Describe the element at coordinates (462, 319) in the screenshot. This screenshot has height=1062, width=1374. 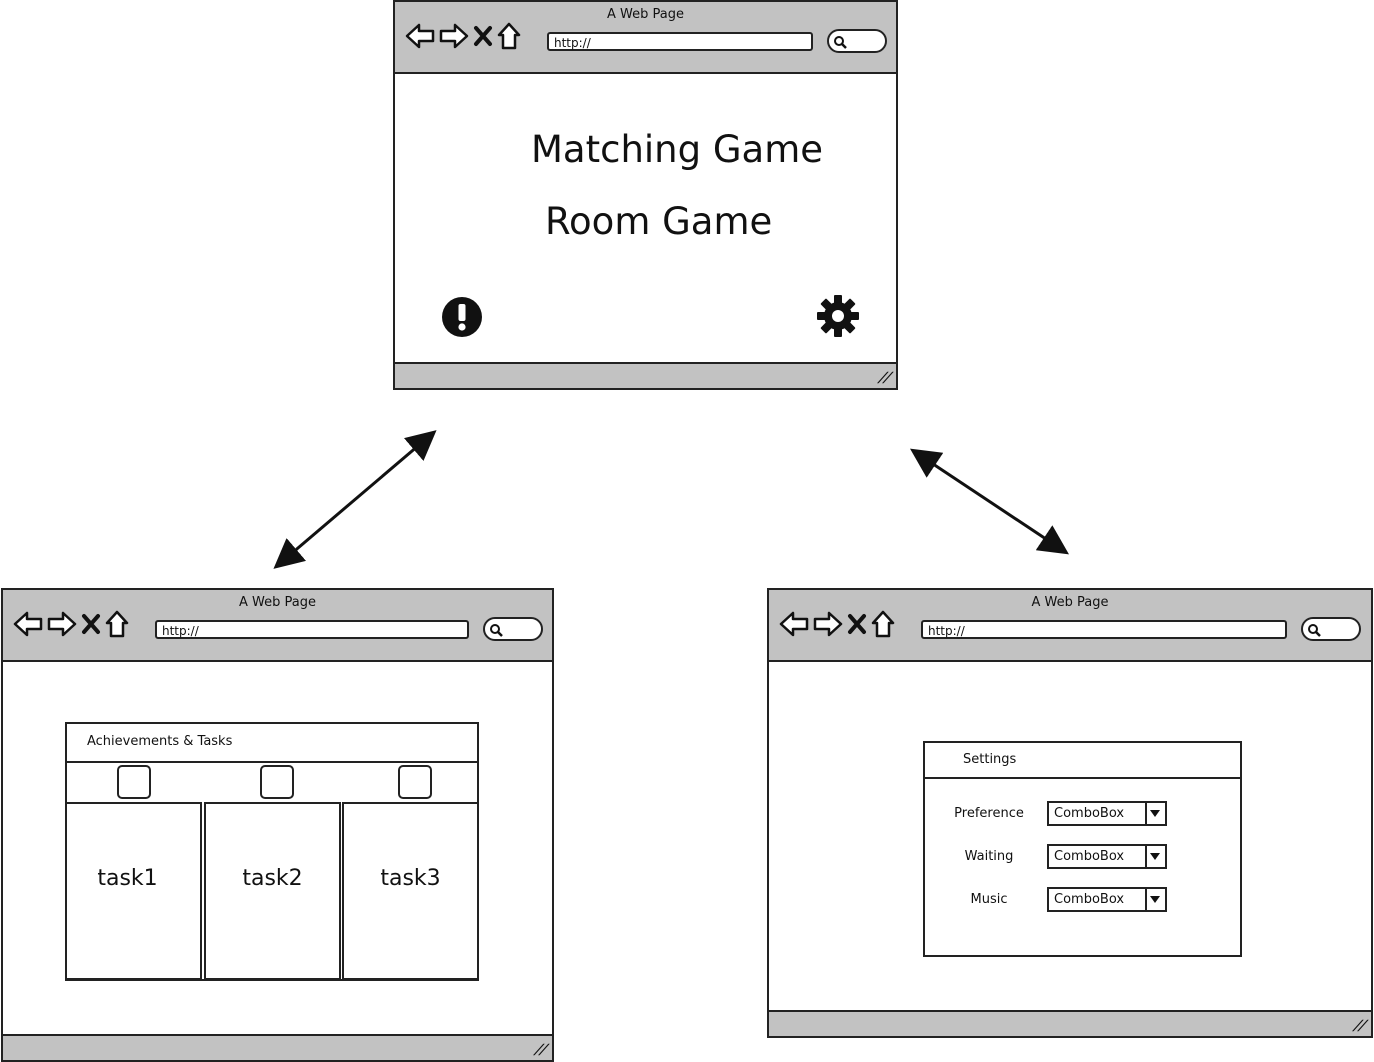
I see `exclamation-circle-icon` at that location.